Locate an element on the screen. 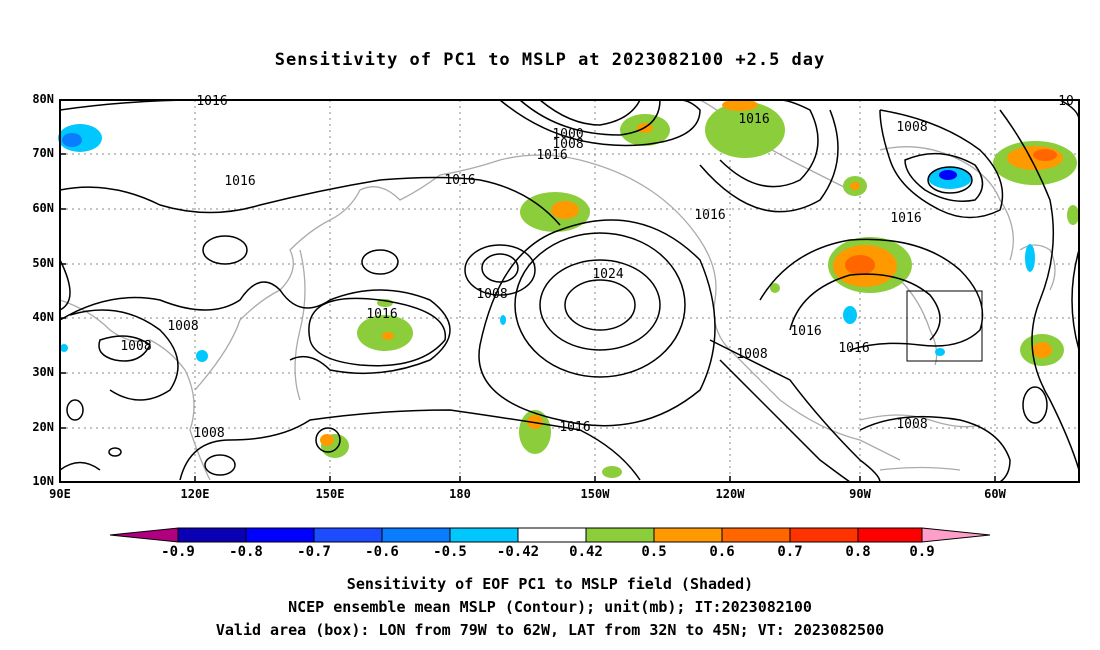 The width and height of the screenshot is (1100, 650). contour-label: 10 is located at coordinates (1066, 101).